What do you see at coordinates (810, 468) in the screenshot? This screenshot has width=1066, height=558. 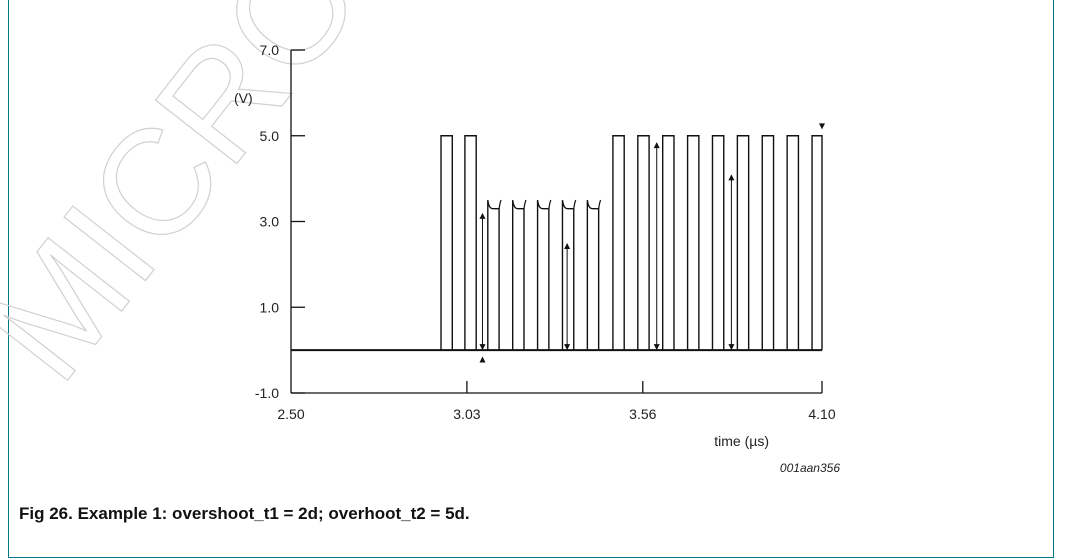 I see `figure-id: 001aan356` at bounding box center [810, 468].